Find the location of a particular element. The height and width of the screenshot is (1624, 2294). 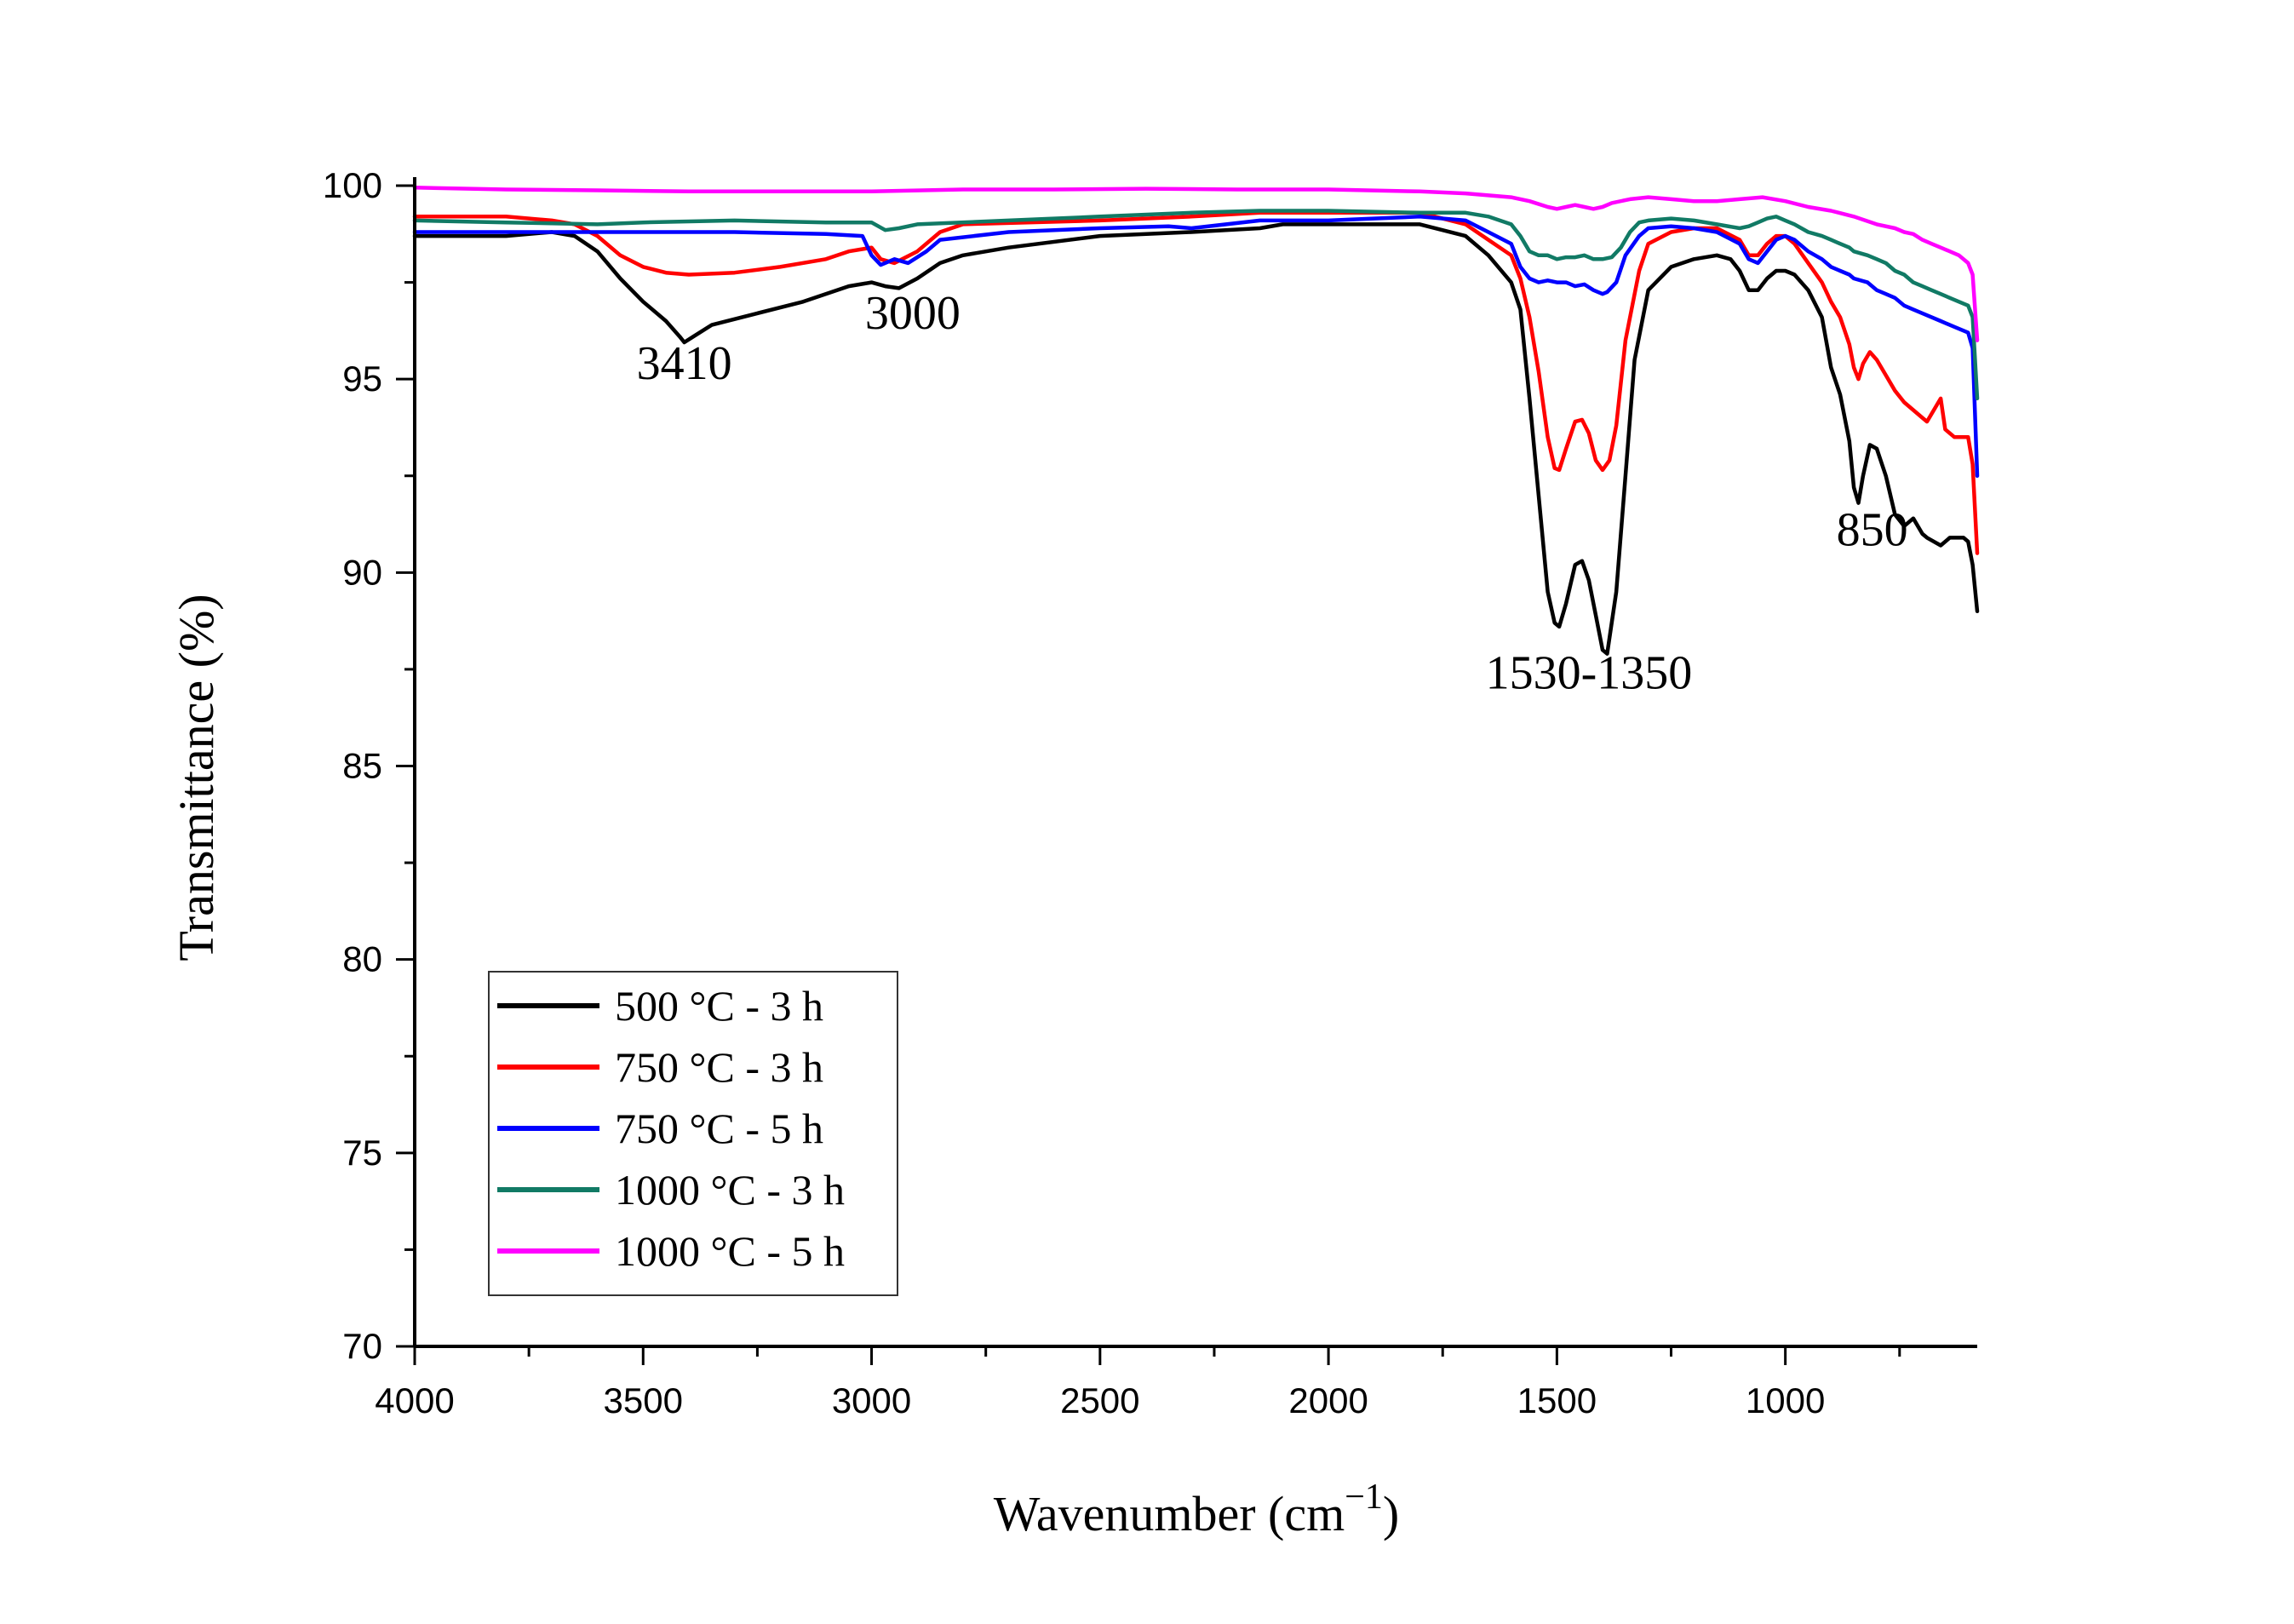

x-tick-label: 4000 is located at coordinates (414, 1400).